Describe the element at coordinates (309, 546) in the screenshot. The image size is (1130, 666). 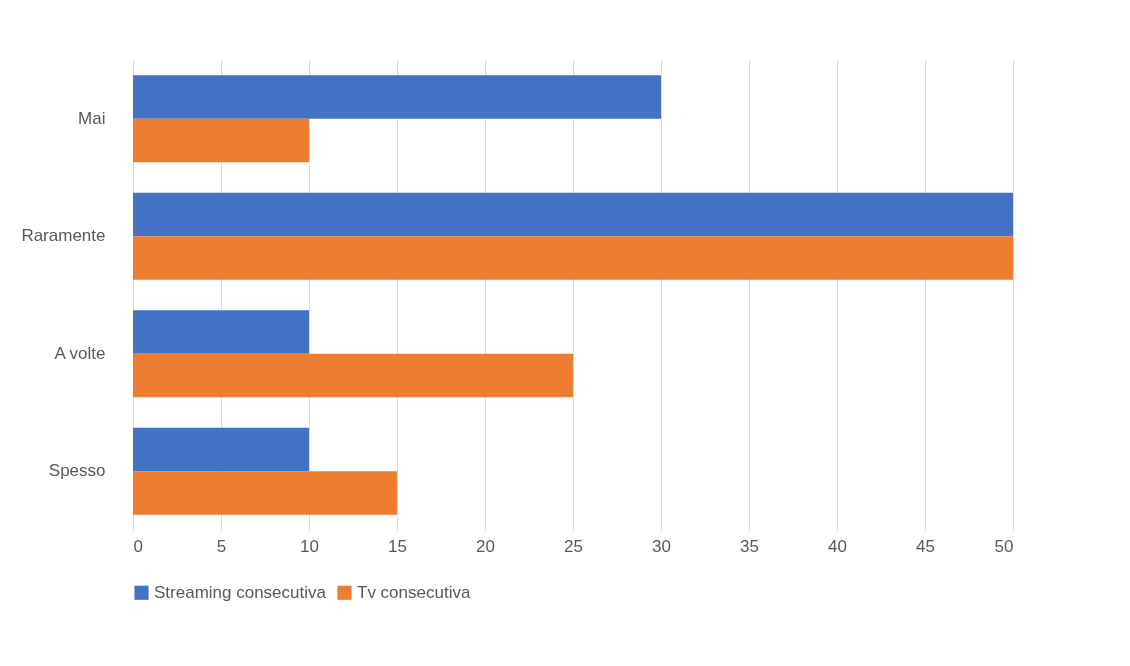
I see `x-tick-label: 10` at that location.